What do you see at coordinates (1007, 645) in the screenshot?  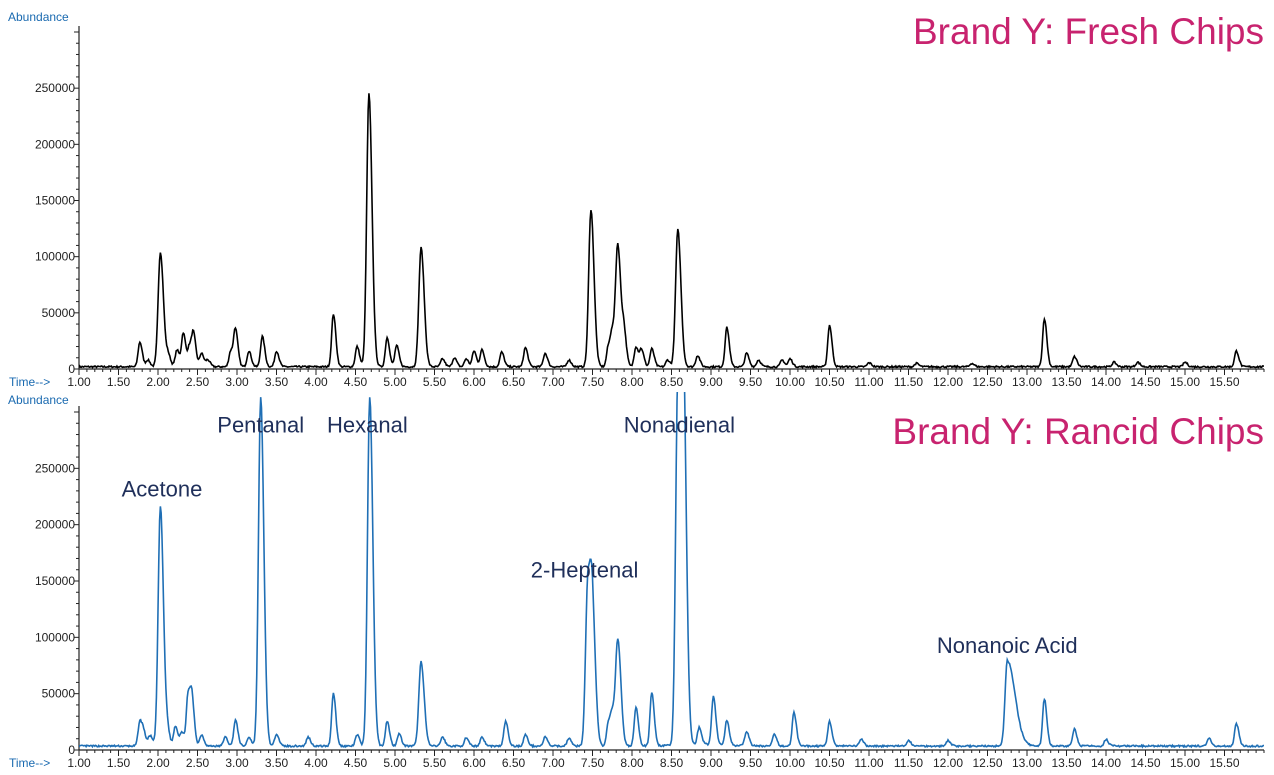 I see `peak-annotation: Nonanoic Acid` at bounding box center [1007, 645].